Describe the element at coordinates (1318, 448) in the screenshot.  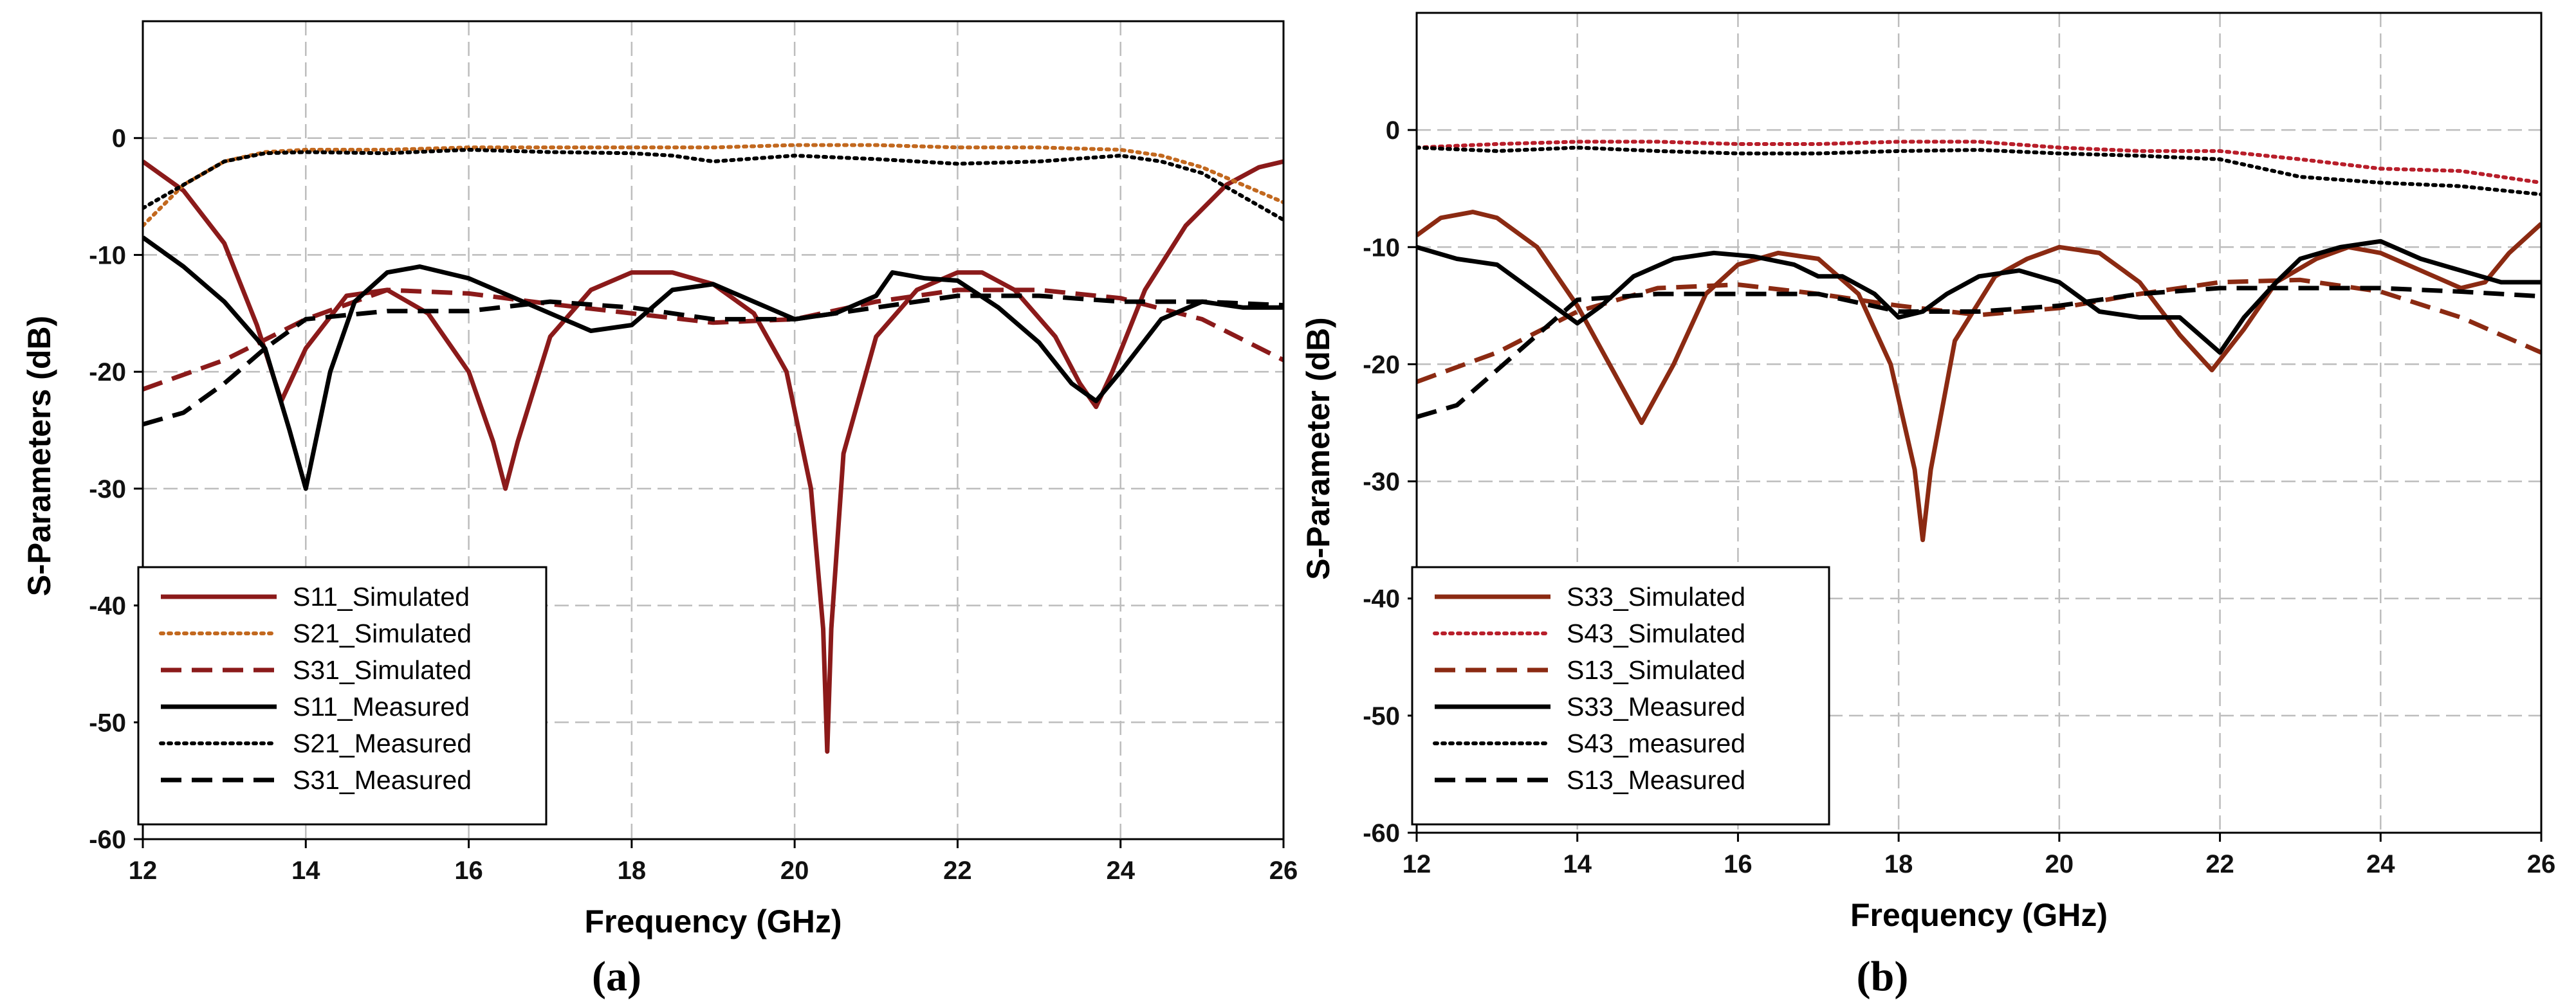
I see `y-axis-title: S-Parameter (dB)` at that location.